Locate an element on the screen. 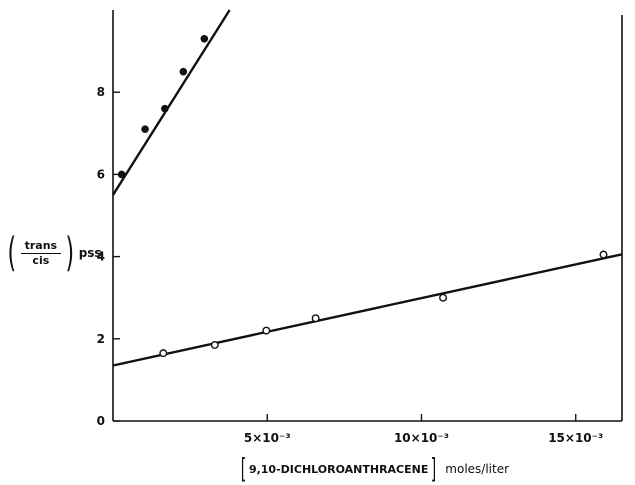 Image resolution: width=635 pixels, height=485 pixels. x-tick-label: 10×10⁻³ is located at coordinates (421, 438).